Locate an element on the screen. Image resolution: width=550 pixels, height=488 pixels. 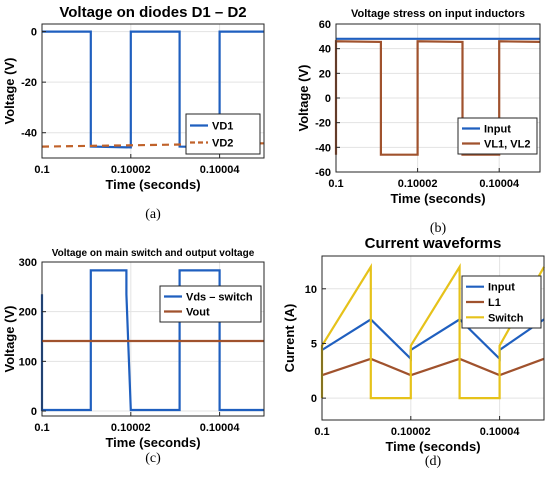
y-tick-label: 10 is located at coordinates (311, 290).